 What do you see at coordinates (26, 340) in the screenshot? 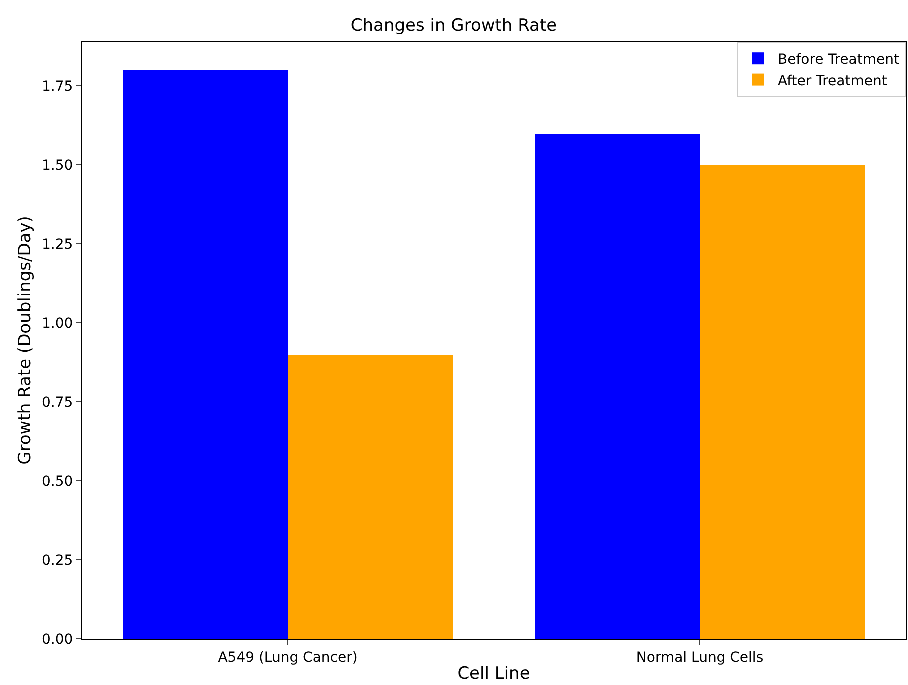
I see `y-axis-title: Growth Rate (Doublings/Day)` at bounding box center [26, 340].